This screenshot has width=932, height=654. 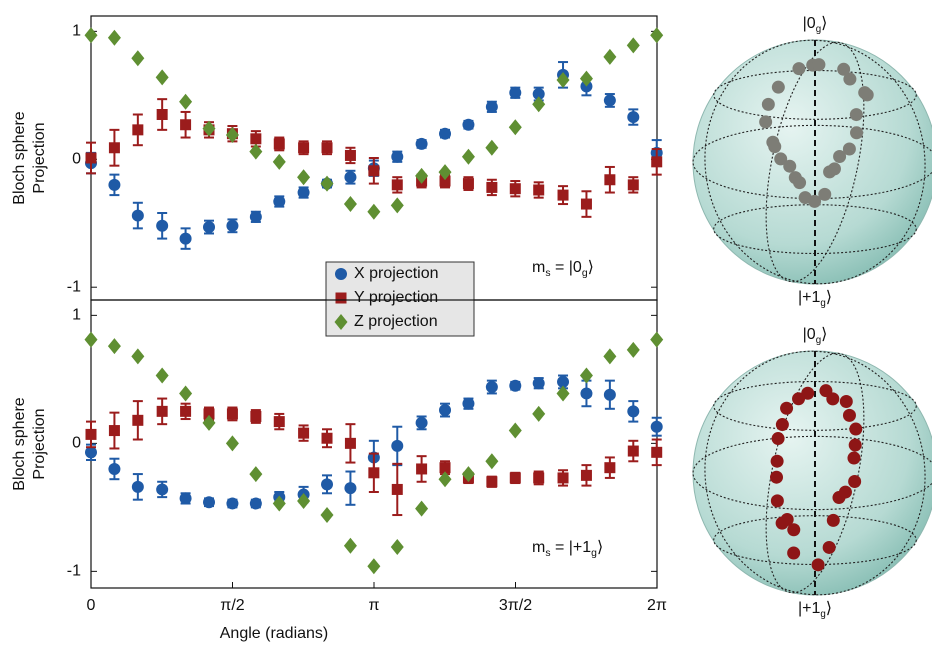 I want to click on y-tick-label: 0, so click(x=76, y=443).